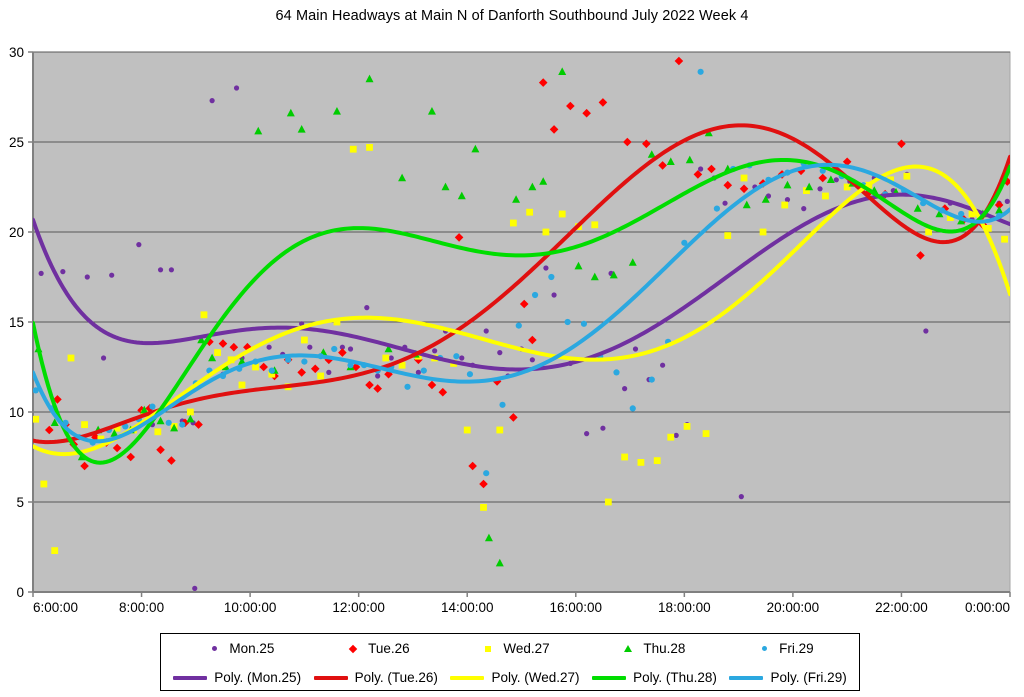 The height and width of the screenshot is (697, 1024). I want to click on x-tick-label-9: 0:00:00, so click(987, 607).